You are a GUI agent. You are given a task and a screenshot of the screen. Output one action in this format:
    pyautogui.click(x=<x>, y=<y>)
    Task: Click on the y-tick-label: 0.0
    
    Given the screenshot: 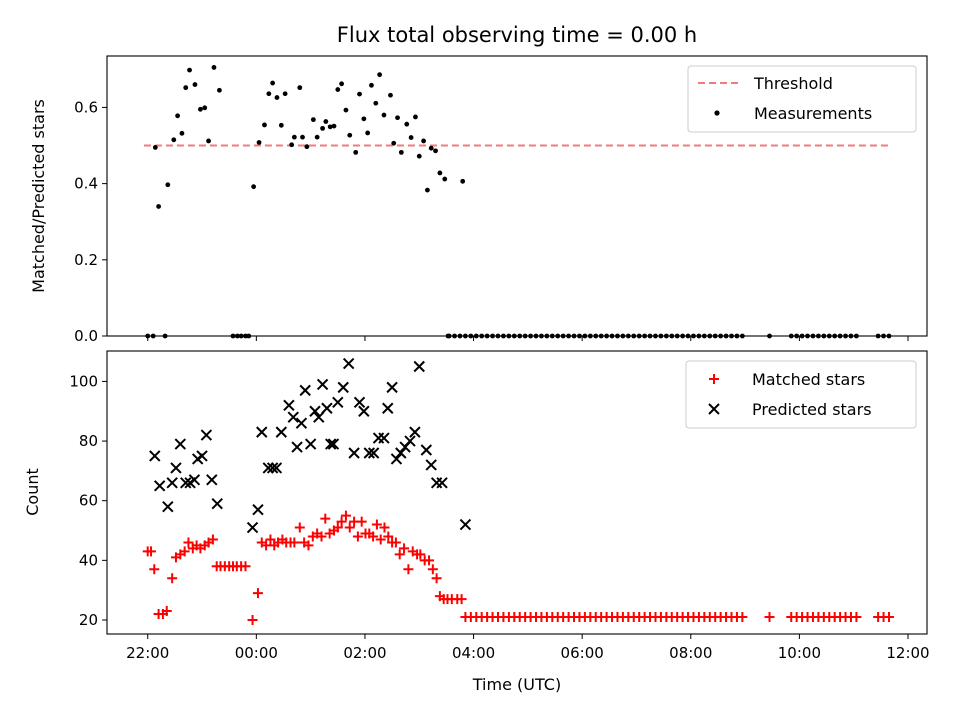 What is the action you would take?
    pyautogui.click(x=86, y=336)
    